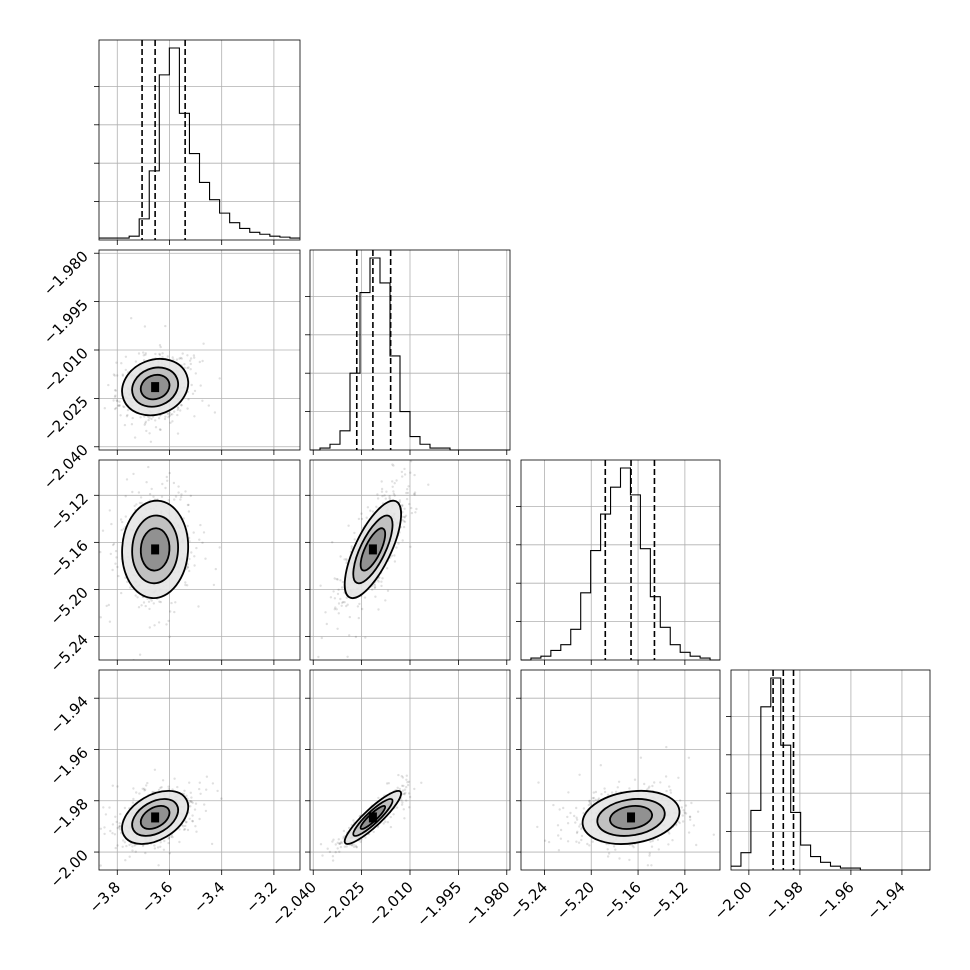 The image size is (970, 970). Describe the element at coordinates (373, 559) in the screenshot. I see `panel-content` at that location.